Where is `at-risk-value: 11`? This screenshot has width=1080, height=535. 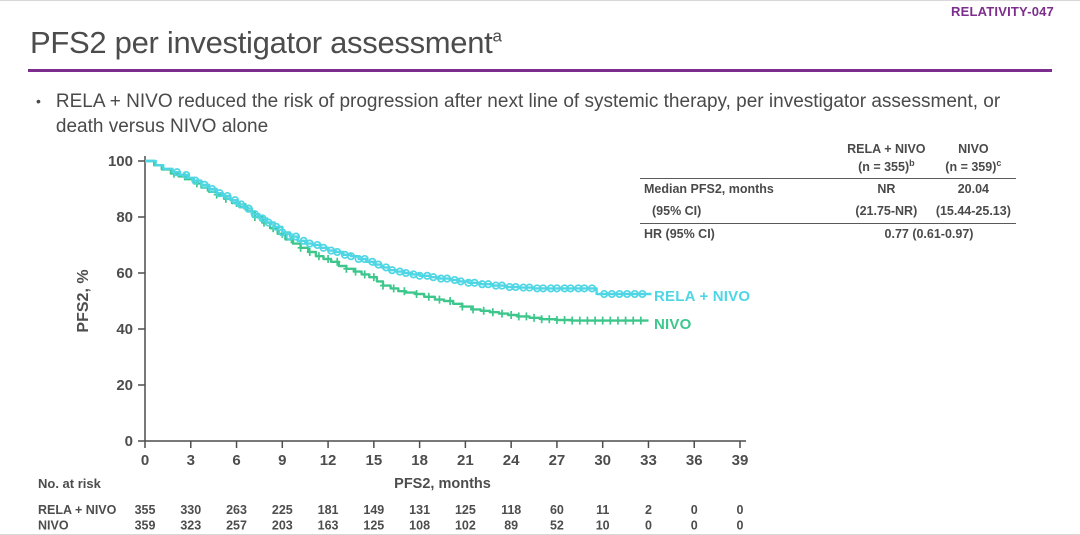 at-risk-value: 11 is located at coordinates (602, 510).